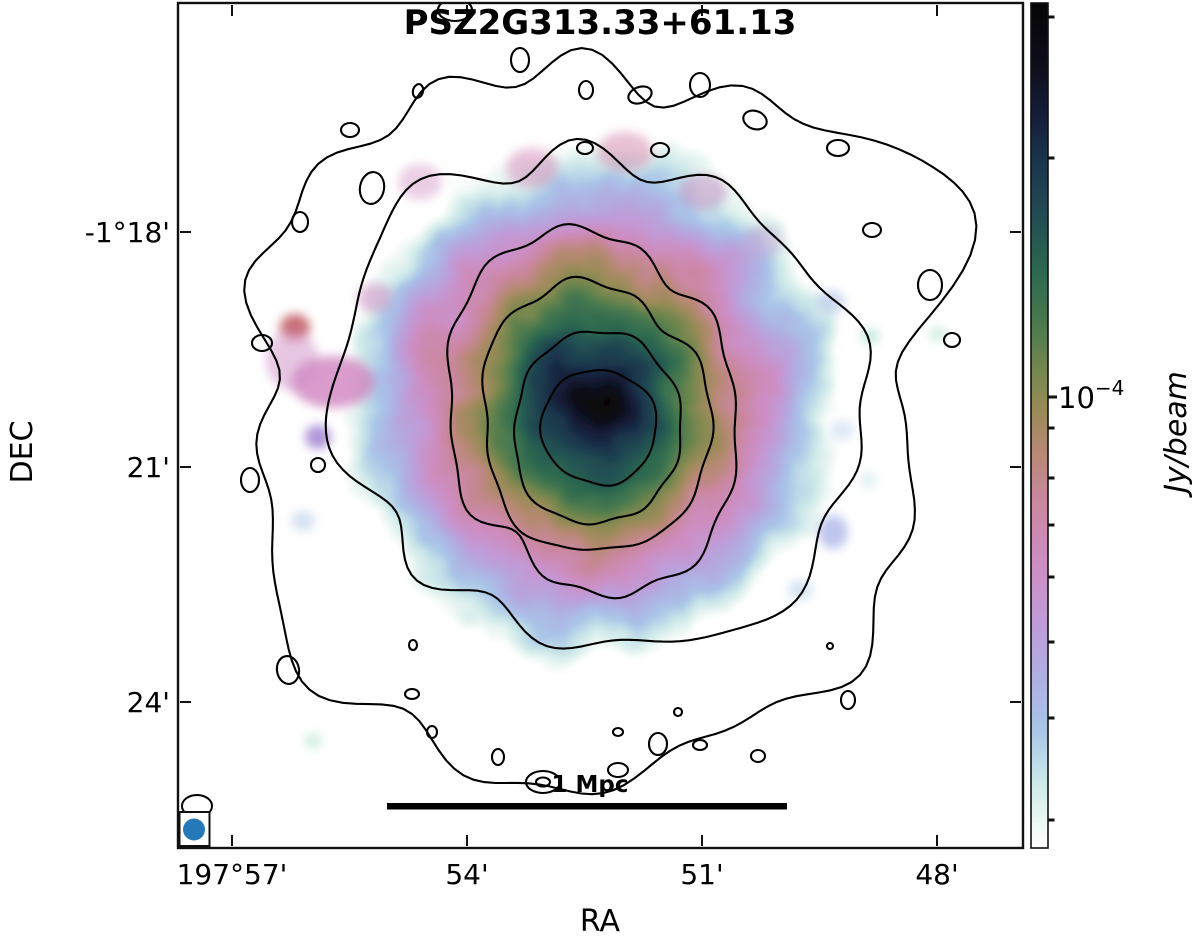 The height and width of the screenshot is (940, 1200). I want to click on x-tick-label: 48', so click(936, 874).